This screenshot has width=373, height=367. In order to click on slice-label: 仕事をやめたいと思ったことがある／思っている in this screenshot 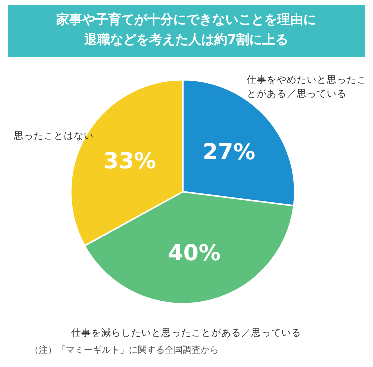, I will do `click(307, 88)`.